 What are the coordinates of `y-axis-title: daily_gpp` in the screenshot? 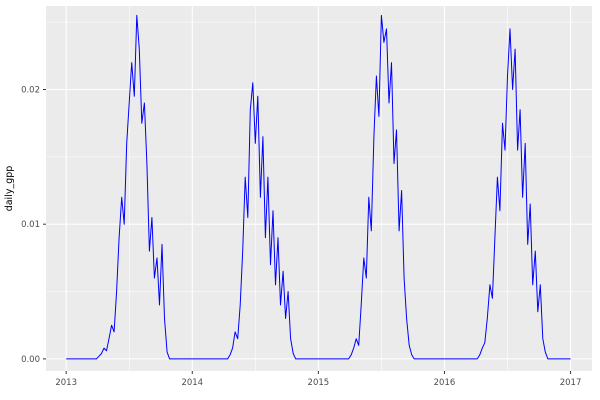 It's located at (9, 189).